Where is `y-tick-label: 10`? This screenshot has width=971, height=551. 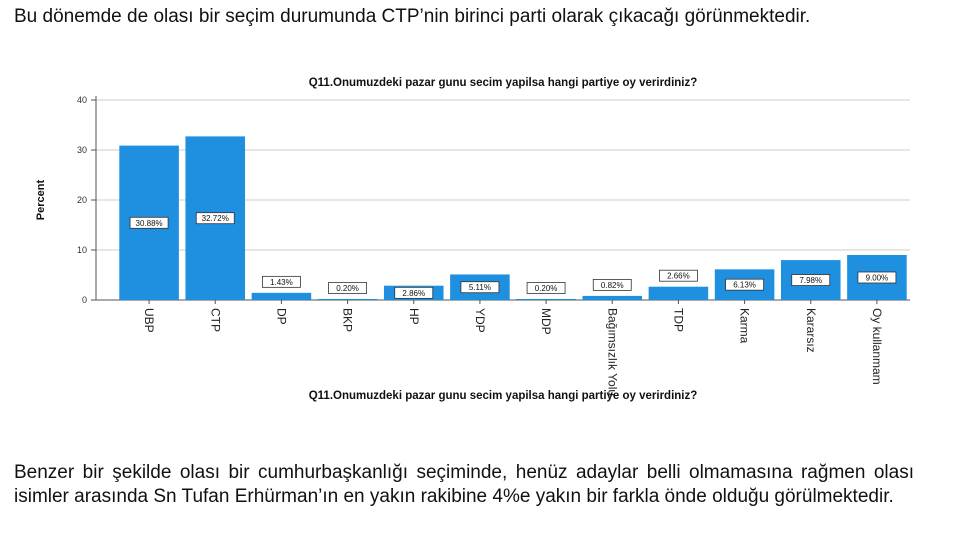 y-tick-label: 10 is located at coordinates (82, 250).